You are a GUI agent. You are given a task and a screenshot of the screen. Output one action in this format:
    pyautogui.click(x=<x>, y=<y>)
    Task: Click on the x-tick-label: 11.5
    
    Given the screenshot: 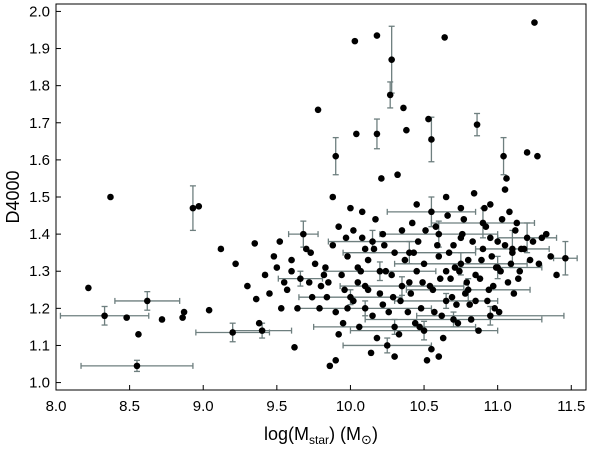 What is the action you would take?
    pyautogui.click(x=571, y=406)
    